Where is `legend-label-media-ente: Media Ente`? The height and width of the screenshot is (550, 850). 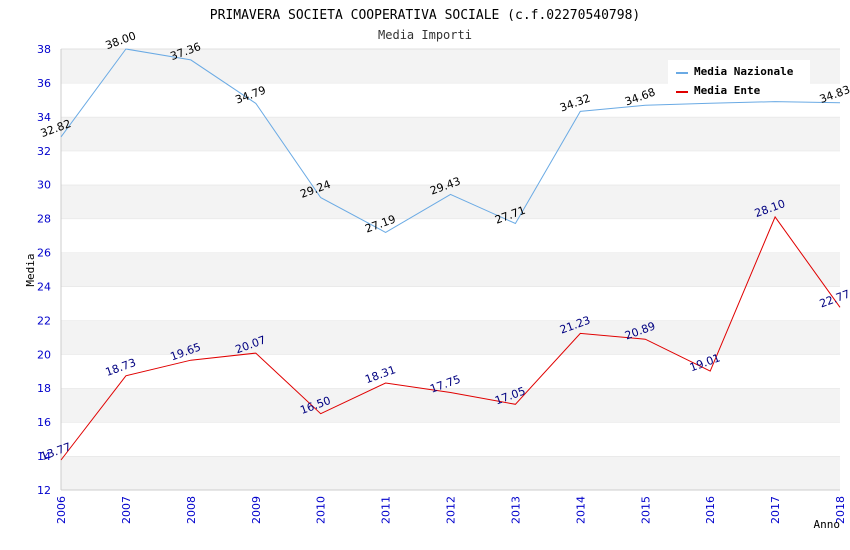 legend-label-media-ente: Media Ente is located at coordinates (727, 90).